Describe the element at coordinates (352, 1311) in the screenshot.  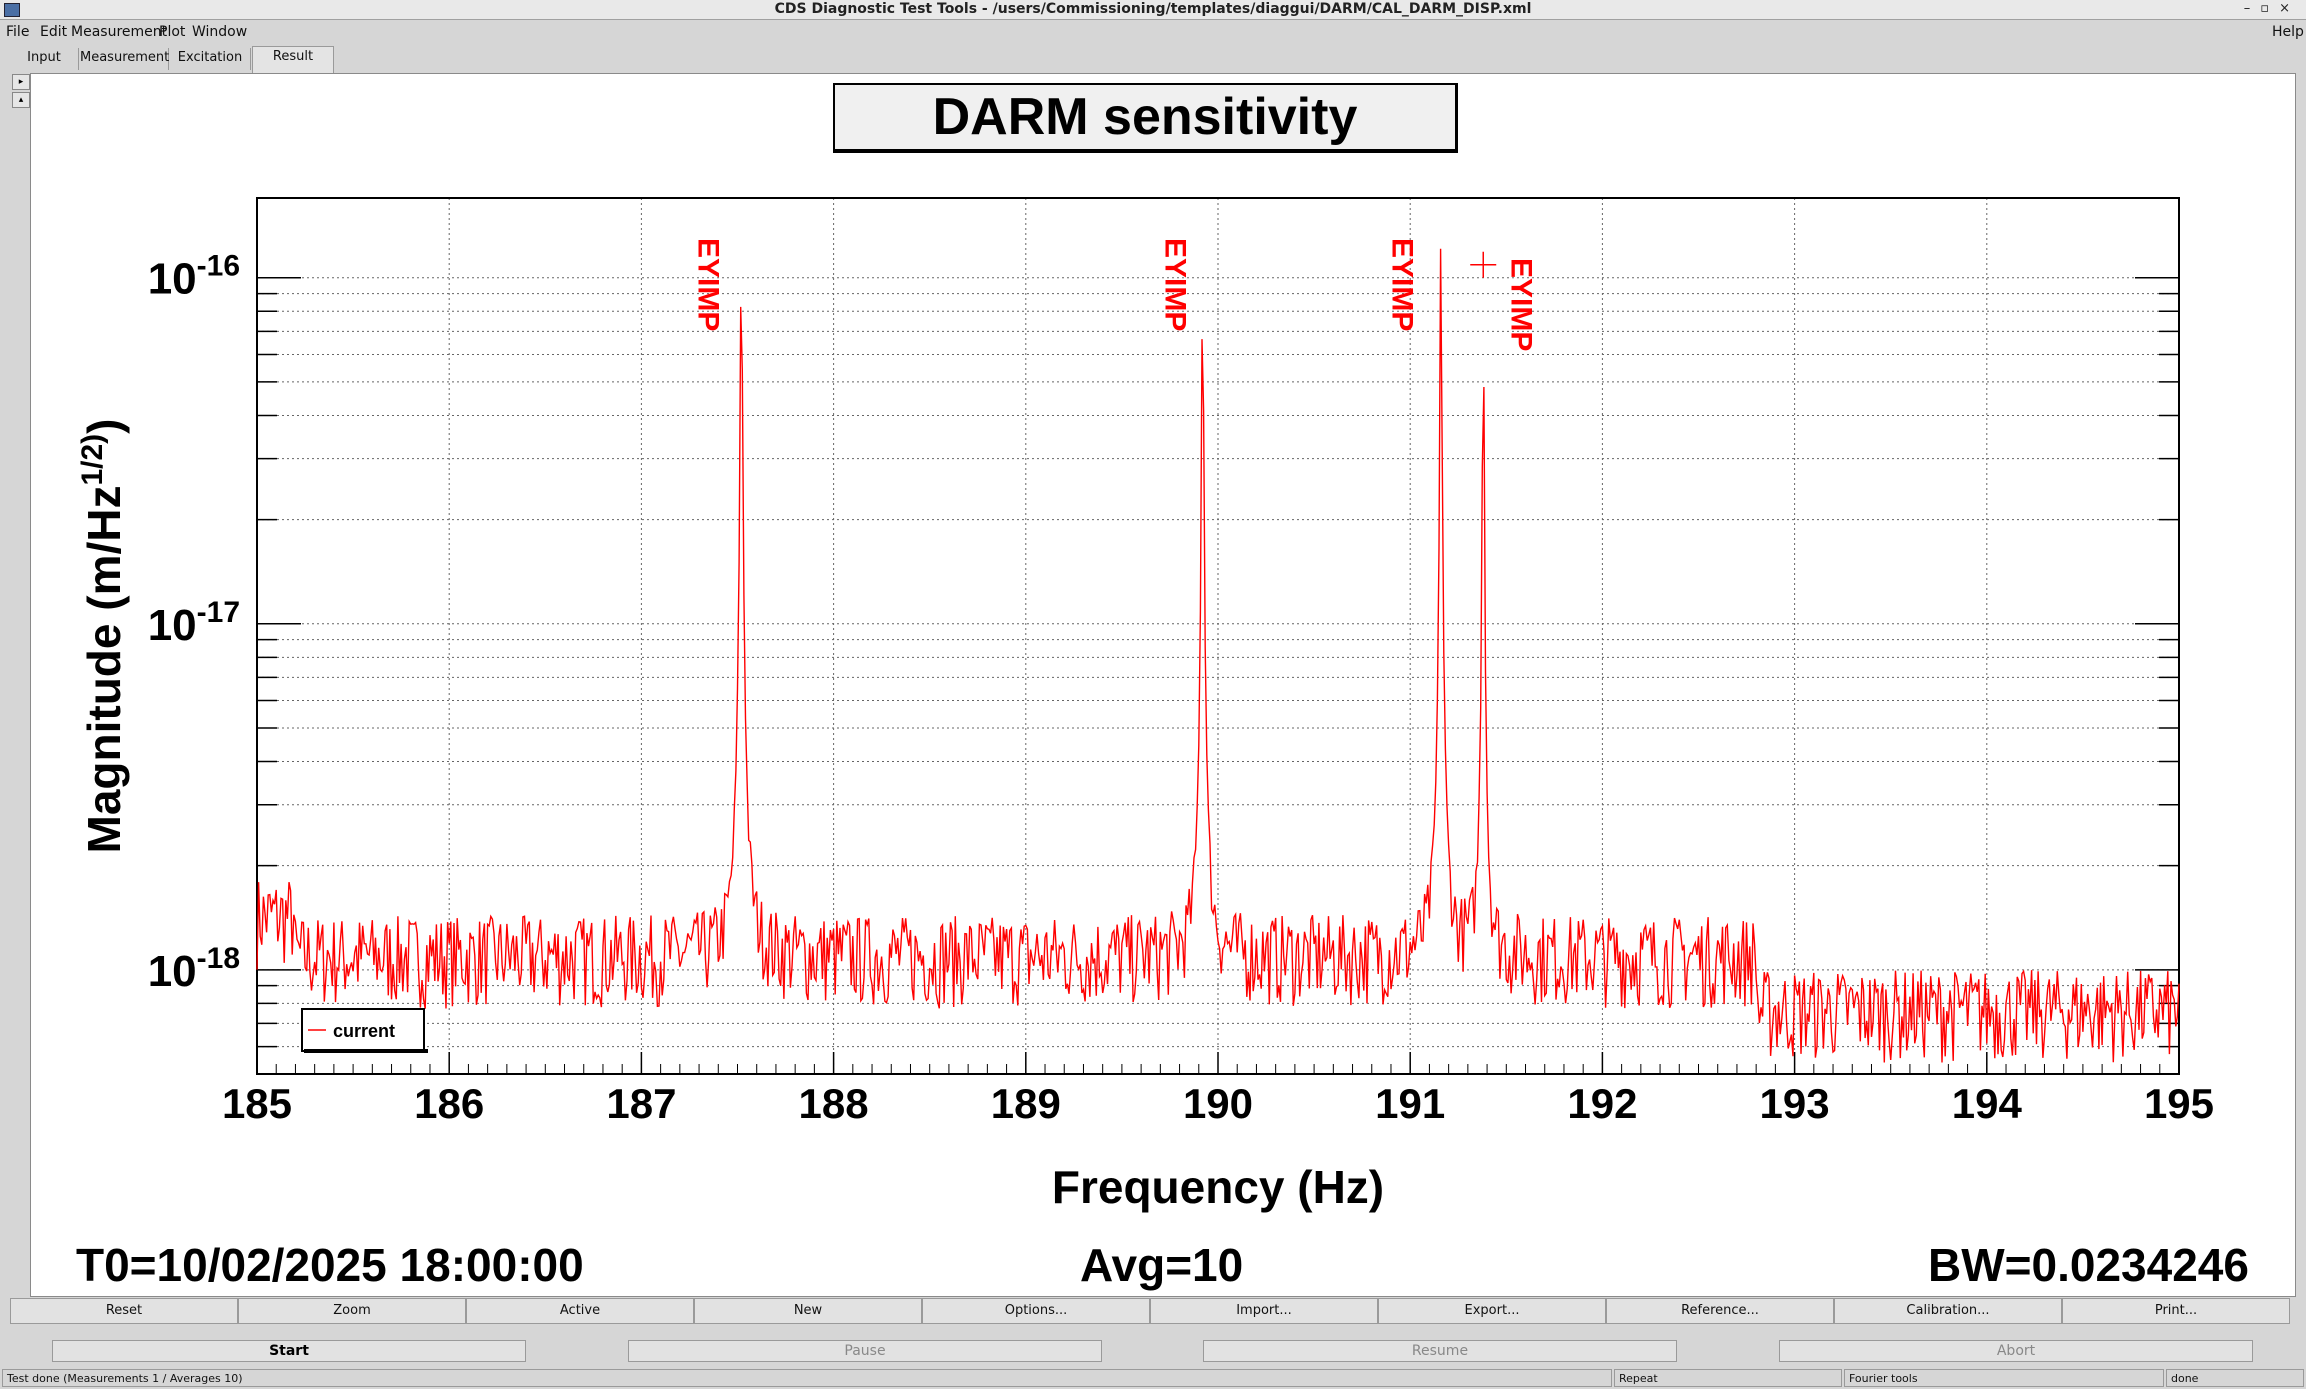
I see `zoom-button: Zoom` at that location.